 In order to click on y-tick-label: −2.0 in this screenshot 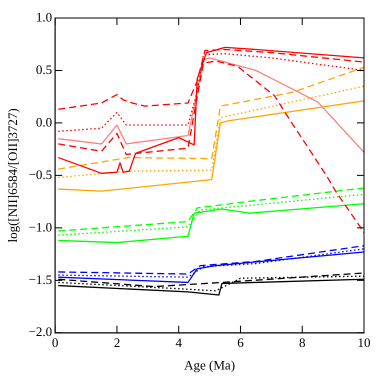, I will do `click(40, 332)`.